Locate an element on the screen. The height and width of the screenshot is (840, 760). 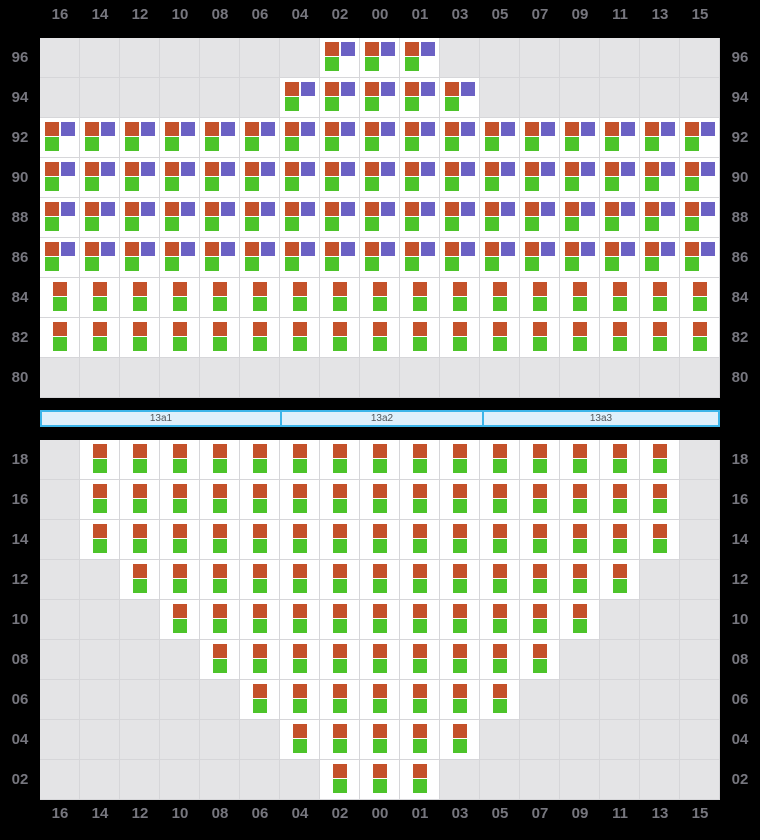
section-segment-13a2: 13a2 is located at coordinates (381, 418).